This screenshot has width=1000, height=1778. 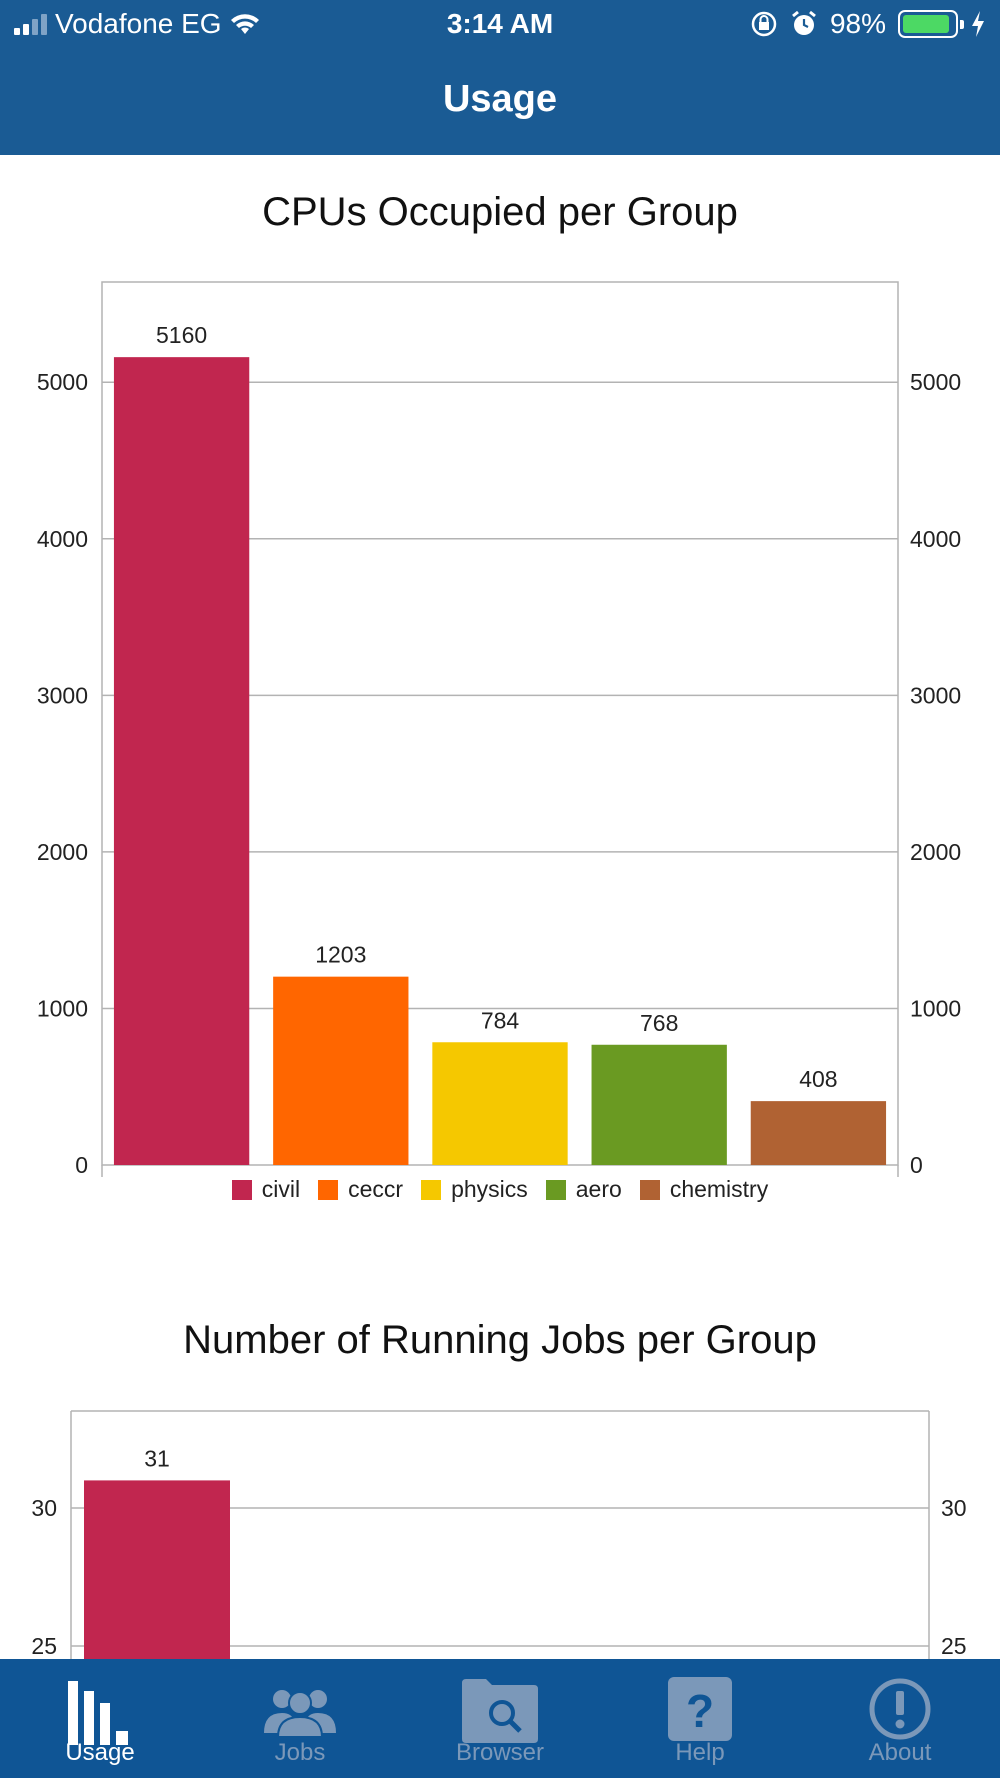 I want to click on status-right: 98%, so click(x=868, y=24).